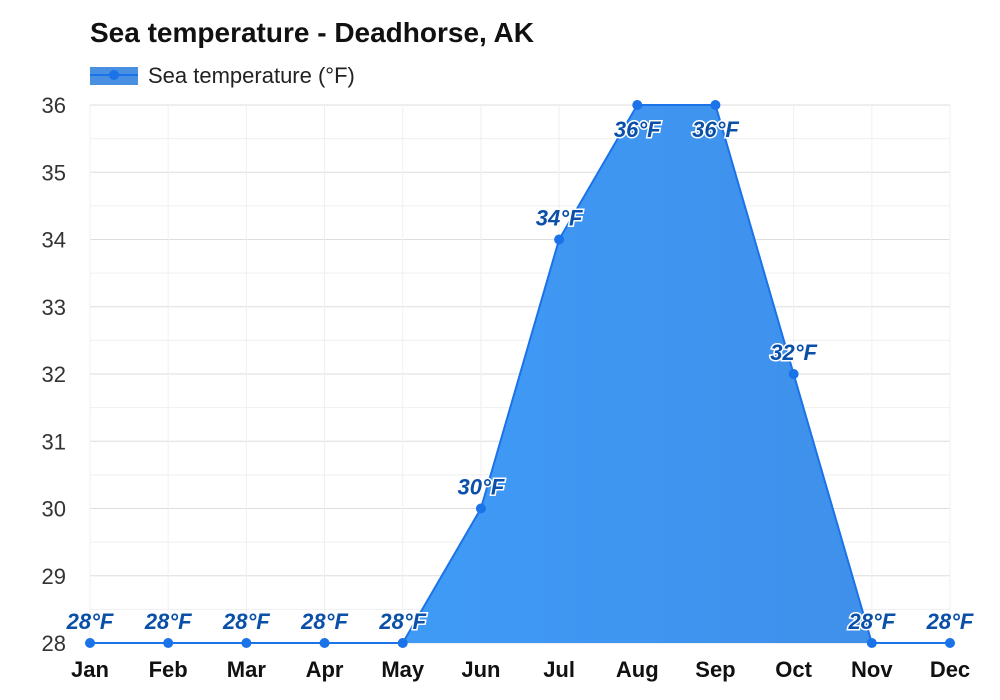 Image resolution: width=1000 pixels, height=700 pixels. Describe the element at coordinates (559, 239) in the screenshot. I see `data-point-jul` at that location.